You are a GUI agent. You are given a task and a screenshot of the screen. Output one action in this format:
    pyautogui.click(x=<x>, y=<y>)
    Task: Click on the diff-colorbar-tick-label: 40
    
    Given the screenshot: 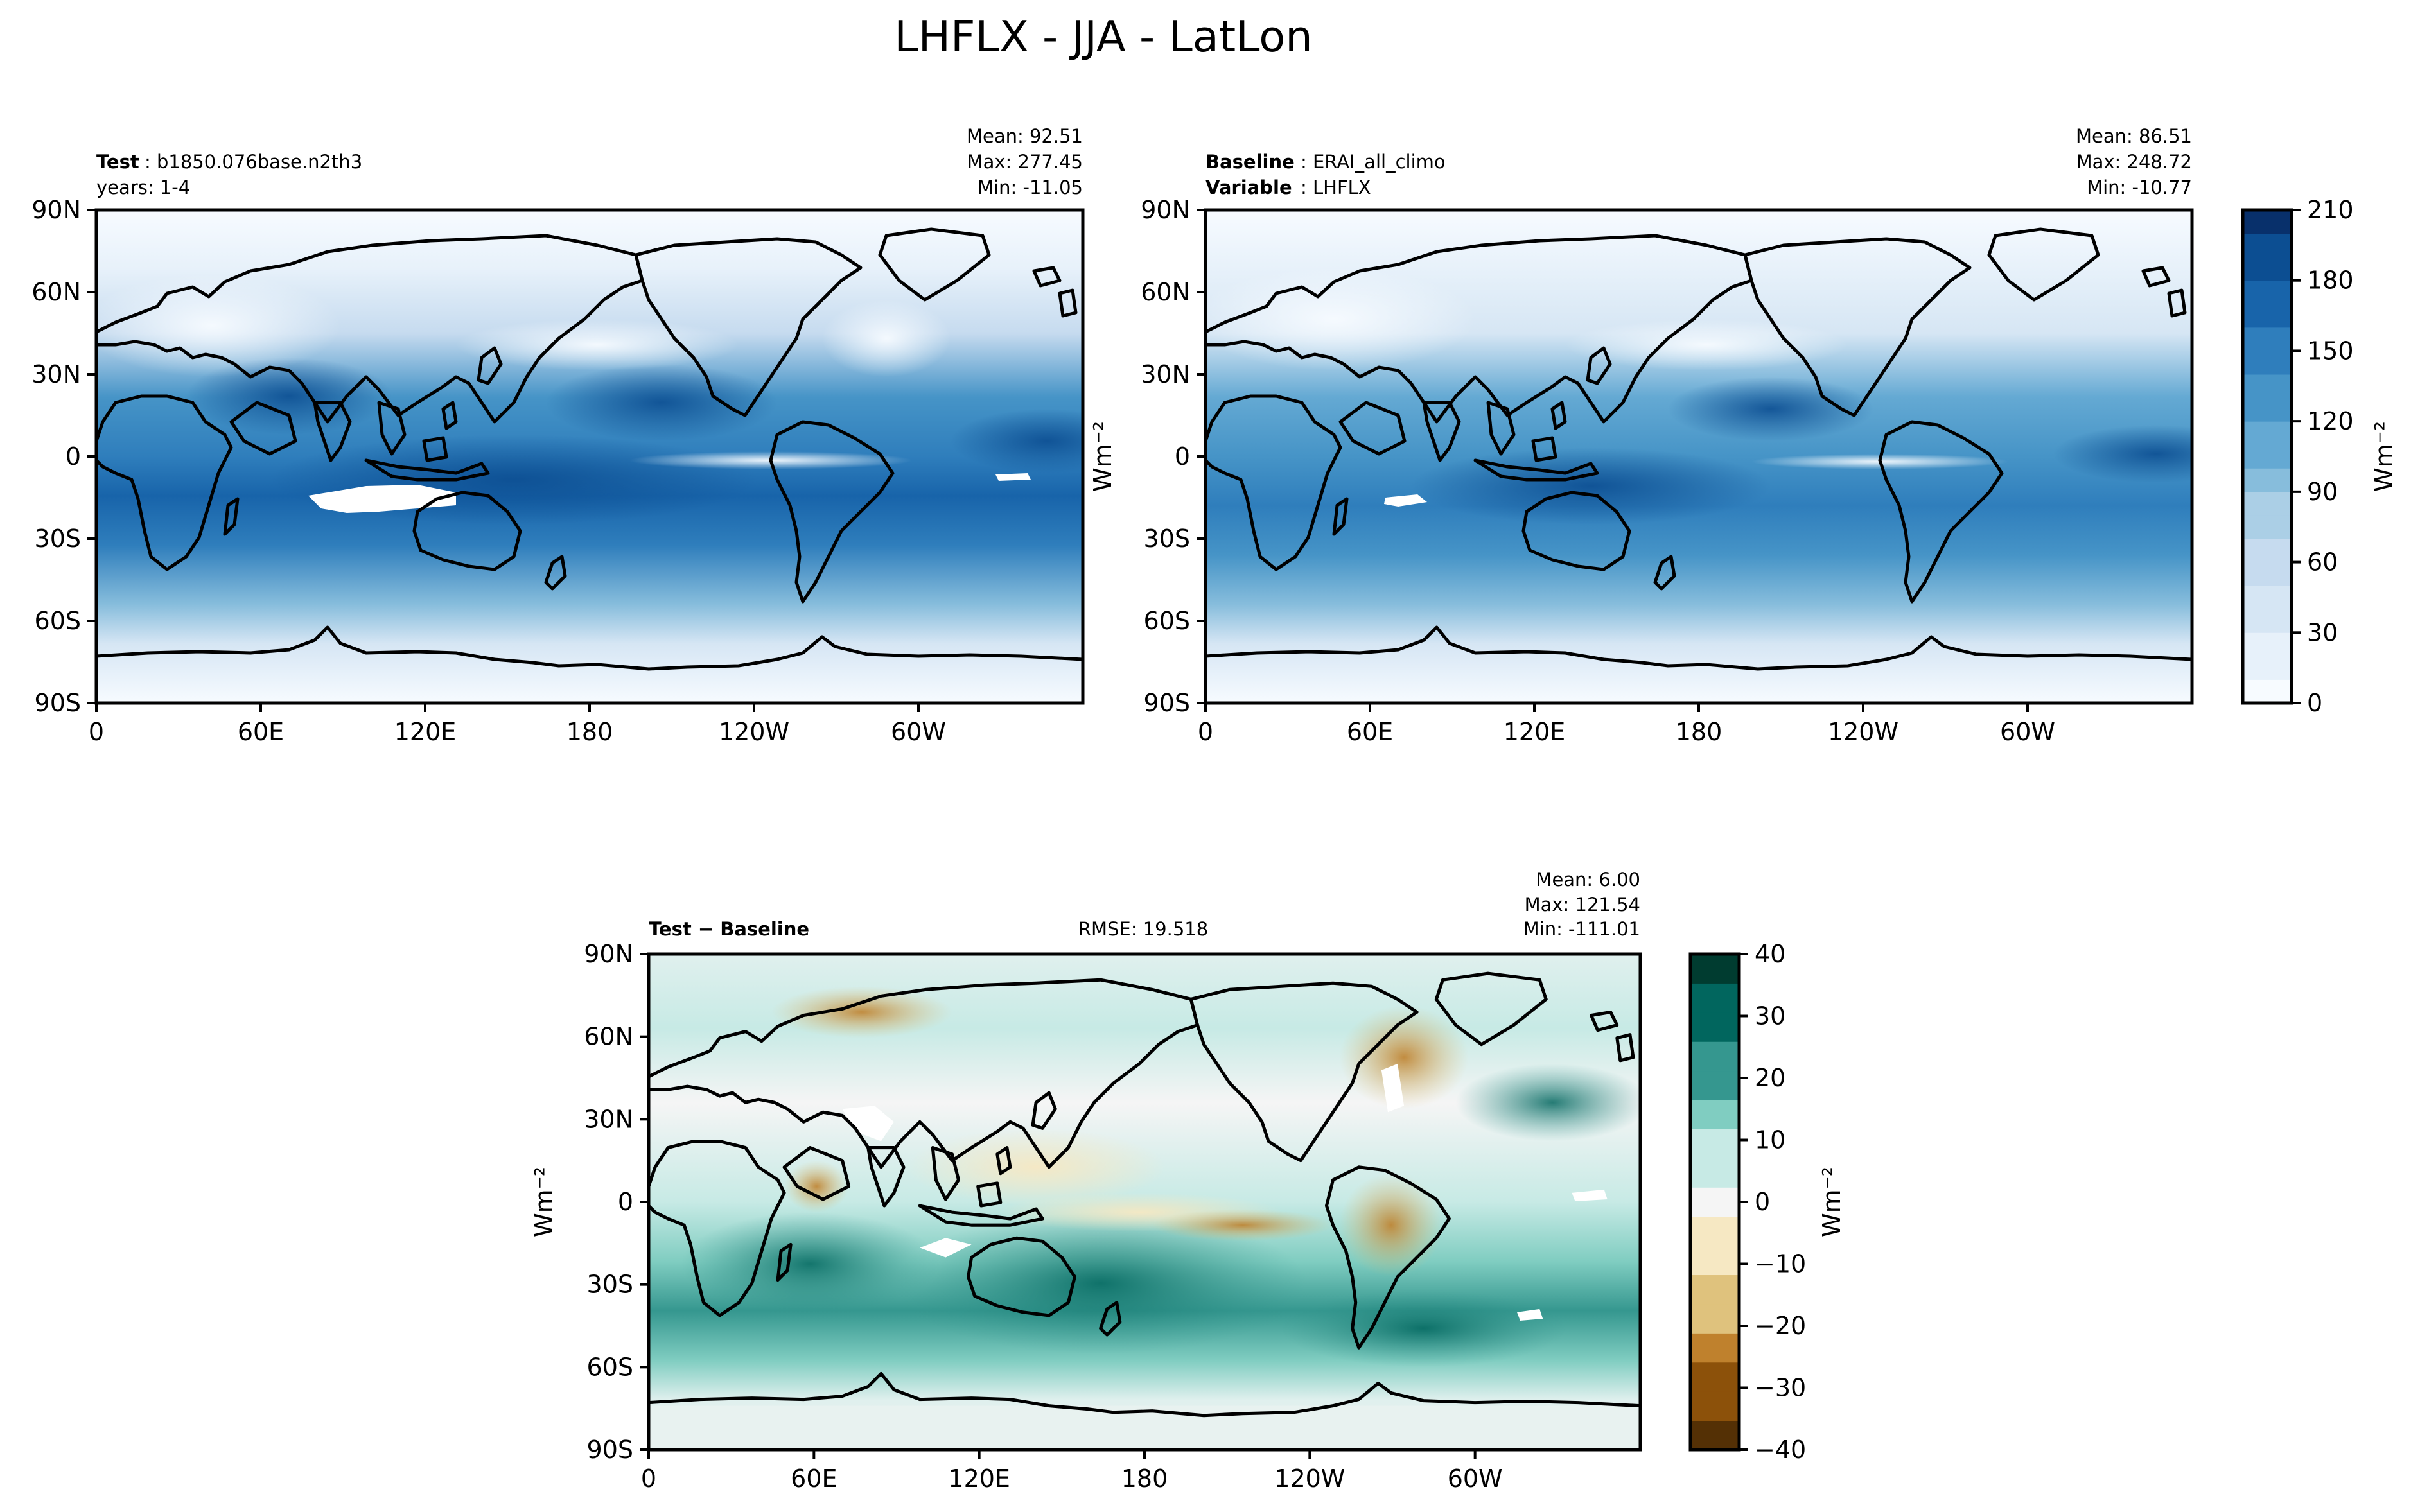 What is the action you would take?
    pyautogui.click(x=1770, y=954)
    